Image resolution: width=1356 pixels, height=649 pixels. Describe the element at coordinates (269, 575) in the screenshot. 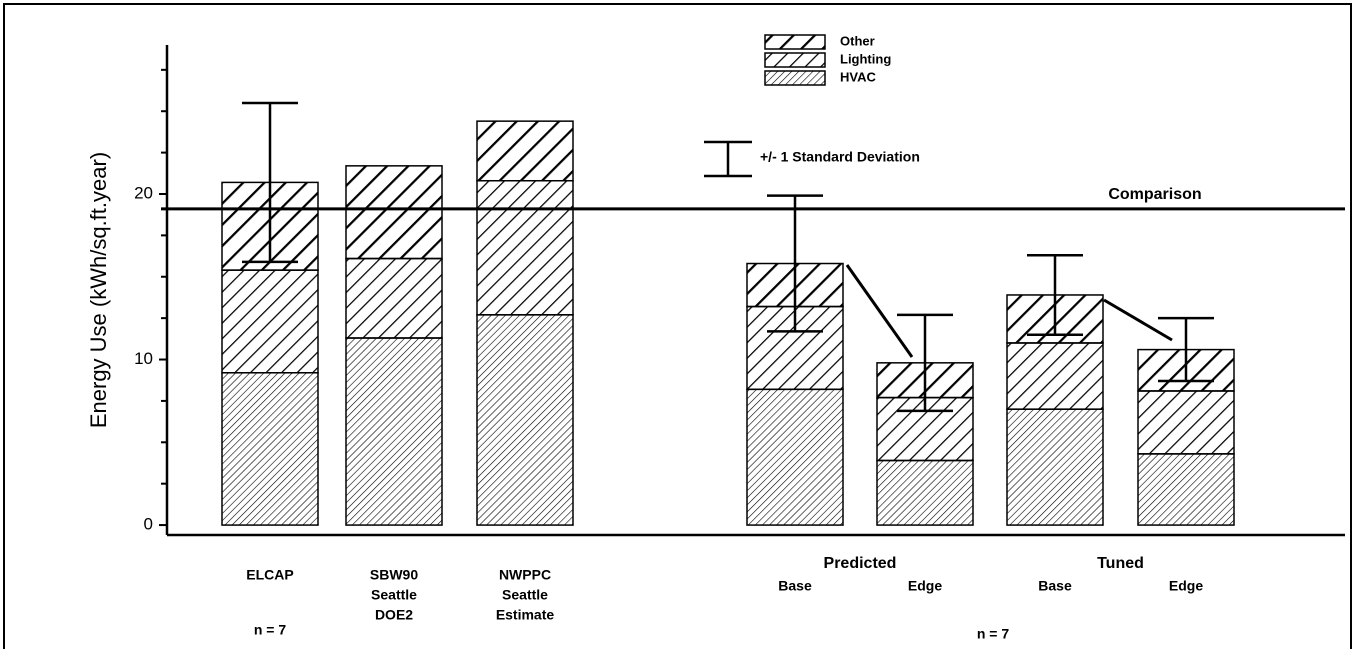

I see `x-tick-label: ELCAP` at that location.